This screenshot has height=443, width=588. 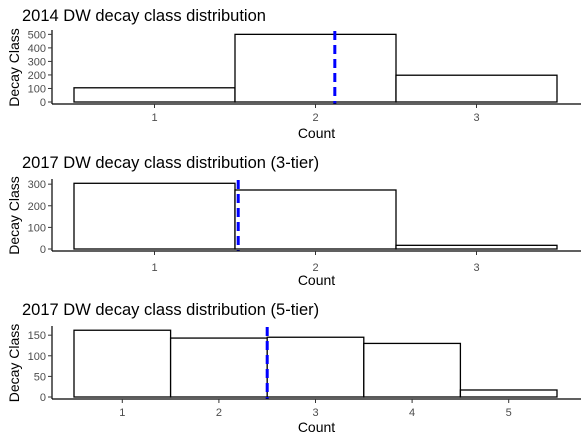 What do you see at coordinates (37, 35) in the screenshot?
I see `y-tick-label: 500` at bounding box center [37, 35].